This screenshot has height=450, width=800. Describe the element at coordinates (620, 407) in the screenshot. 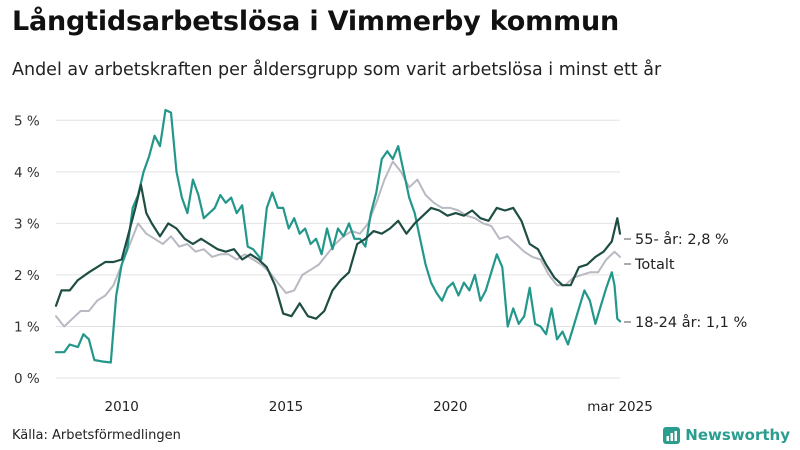

I see `x-tick-label: mar 2025` at that location.